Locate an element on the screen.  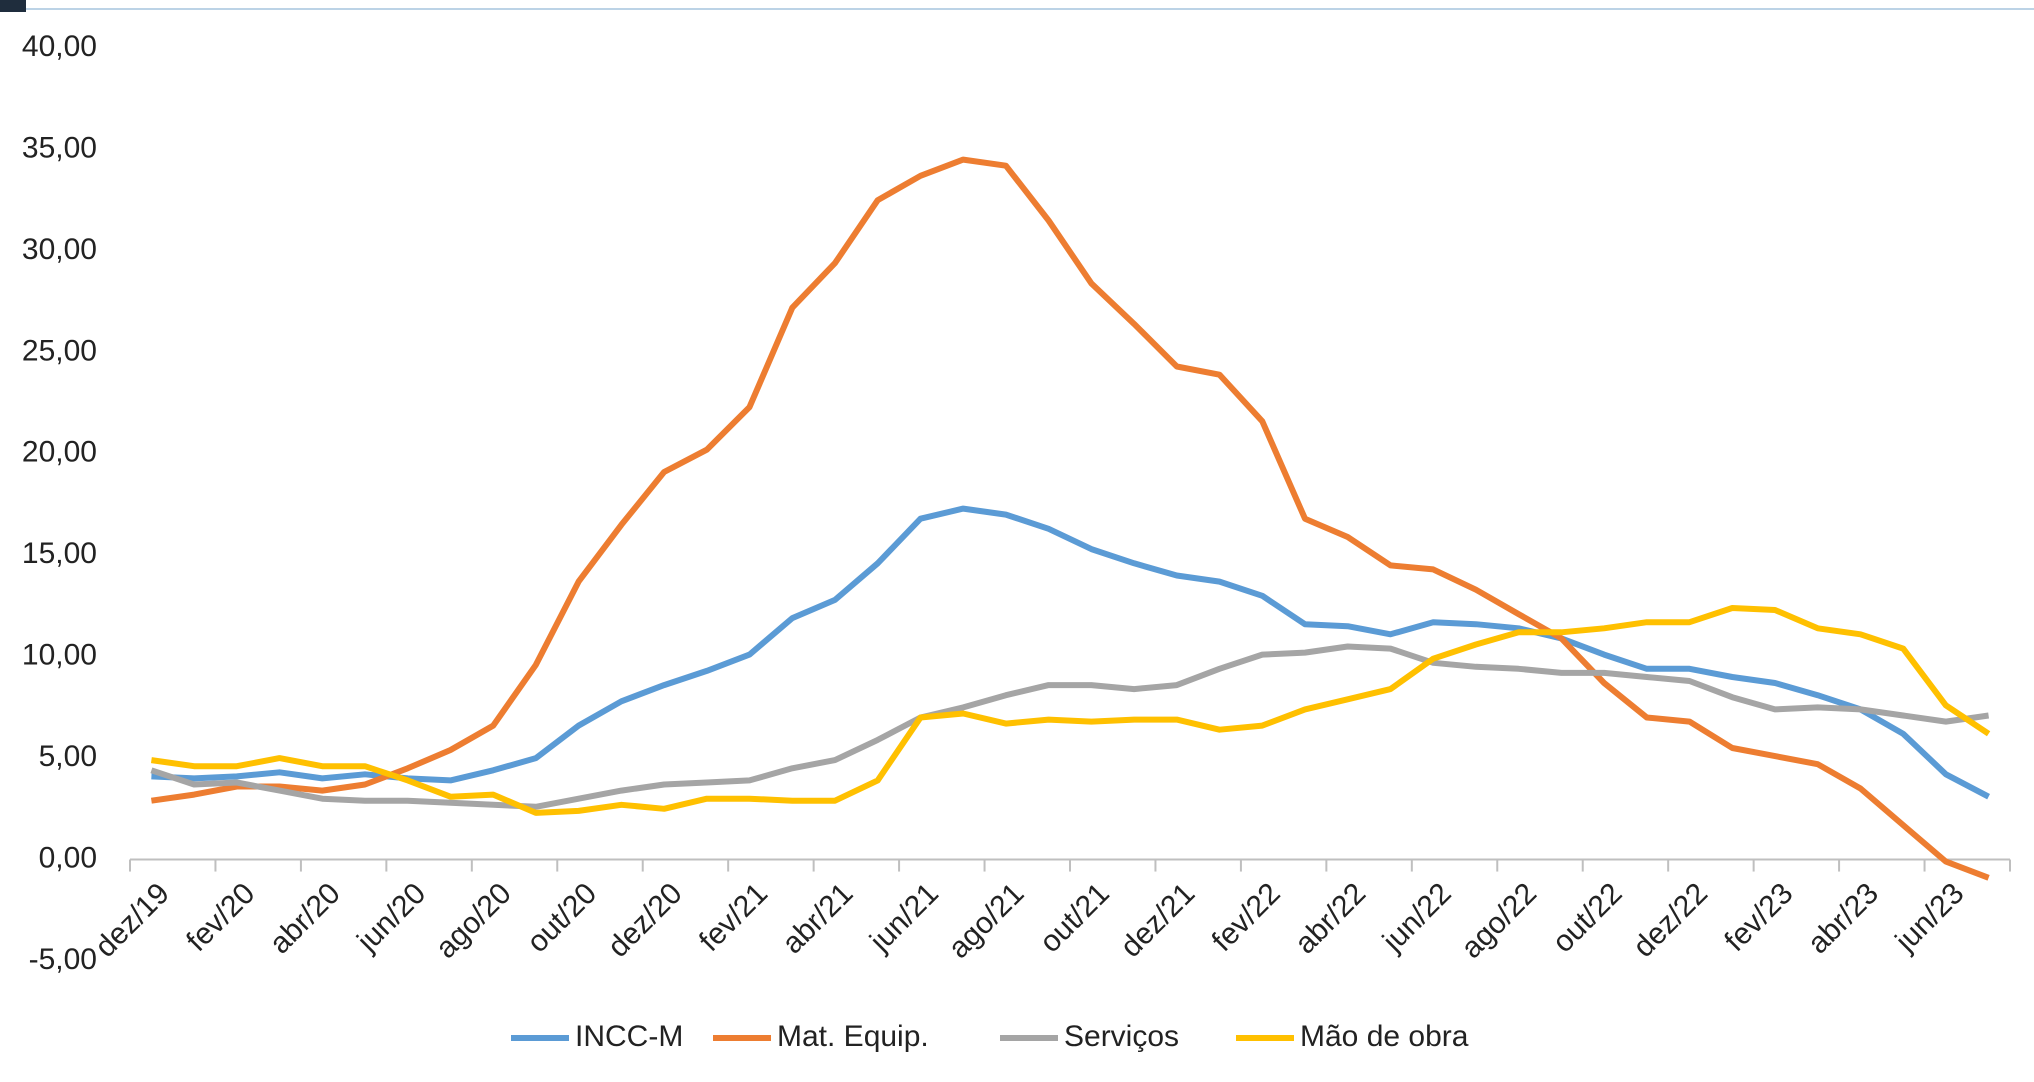
series-line is located at coordinates (1070, 726).